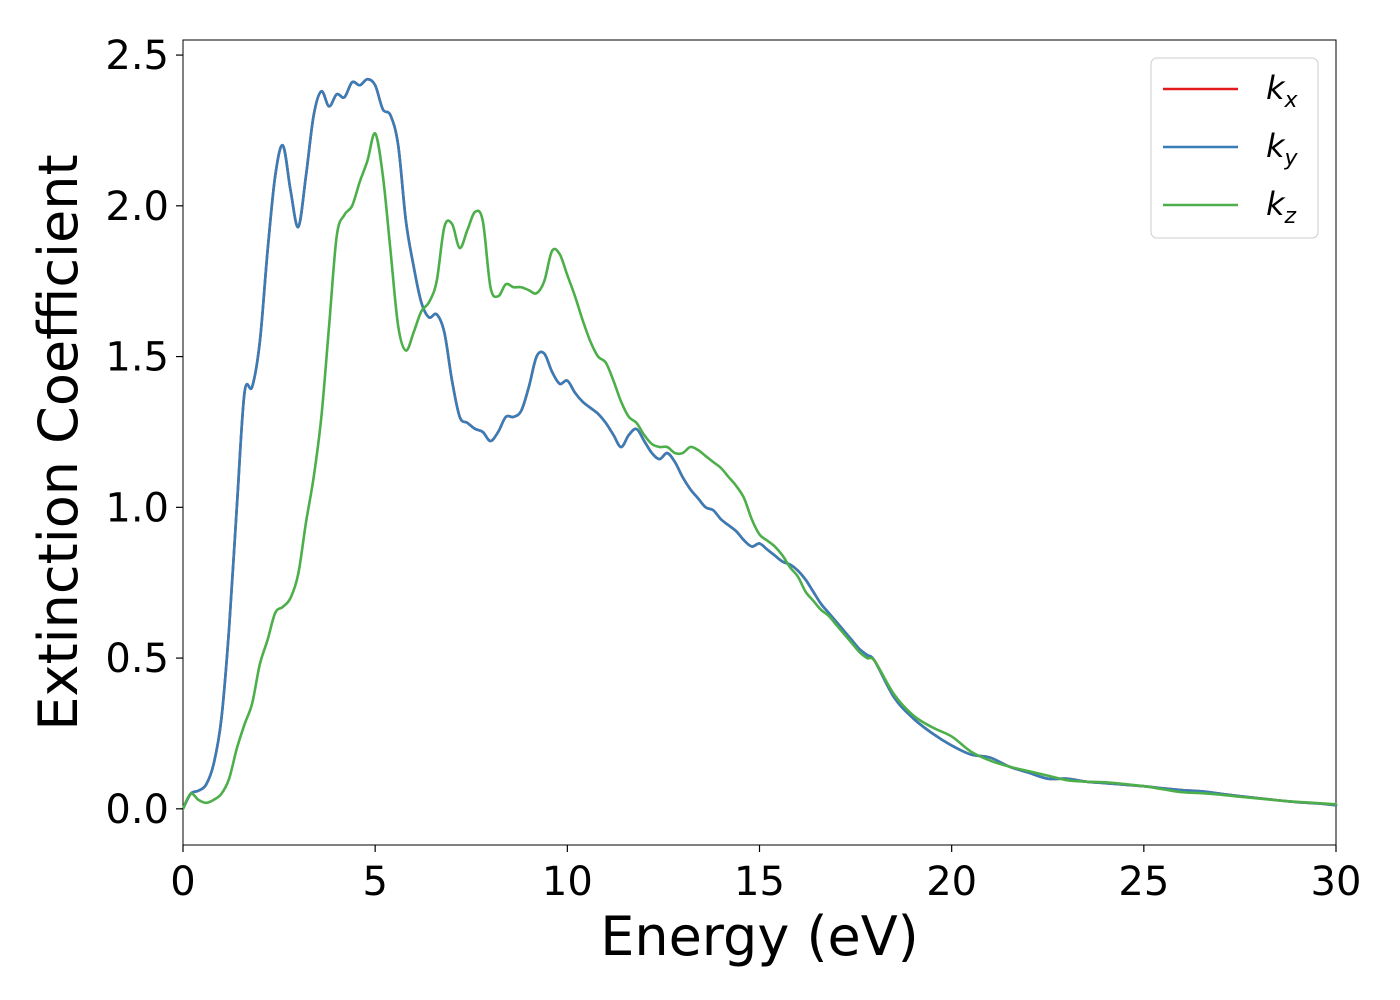 This screenshot has height=1000, width=1400. I want to click on y-tick-label: 1.0, so click(137, 508).